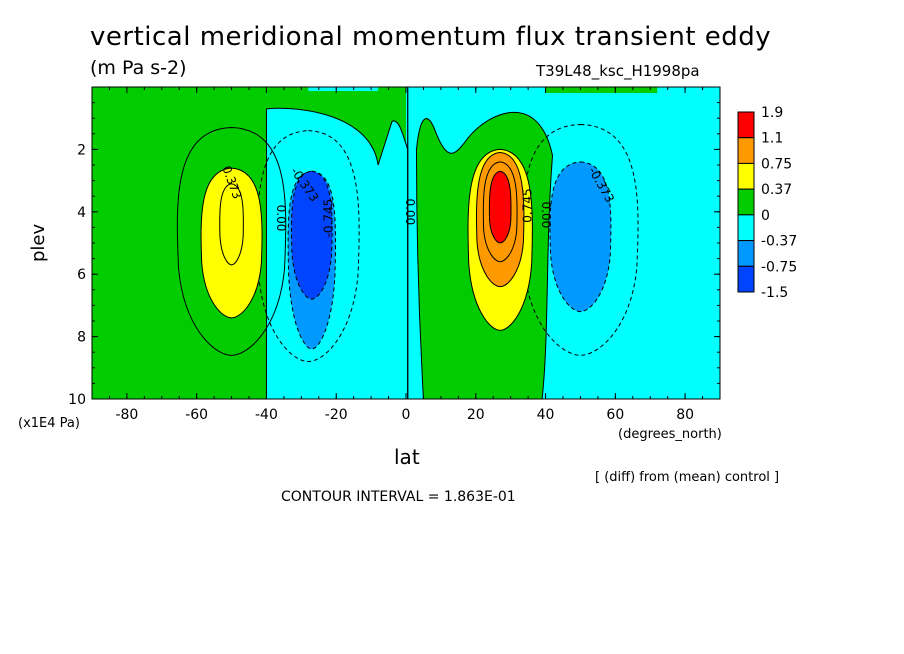 Image resolution: width=904 pixels, height=654 pixels. Describe the element at coordinates (546, 415) in the screenshot. I see `x-tick-label: 40` at that location.